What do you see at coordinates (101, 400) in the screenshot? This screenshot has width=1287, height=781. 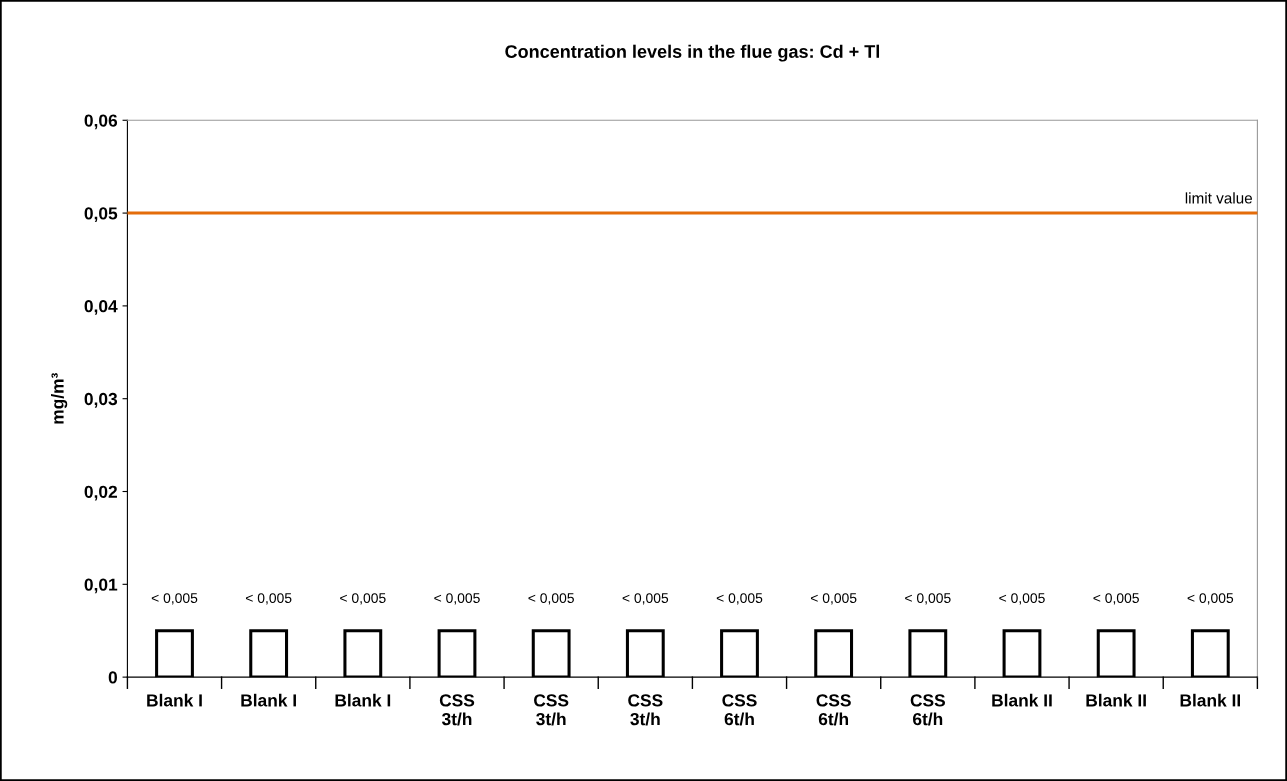 I see `y-tick-label: 0,03` at bounding box center [101, 400].